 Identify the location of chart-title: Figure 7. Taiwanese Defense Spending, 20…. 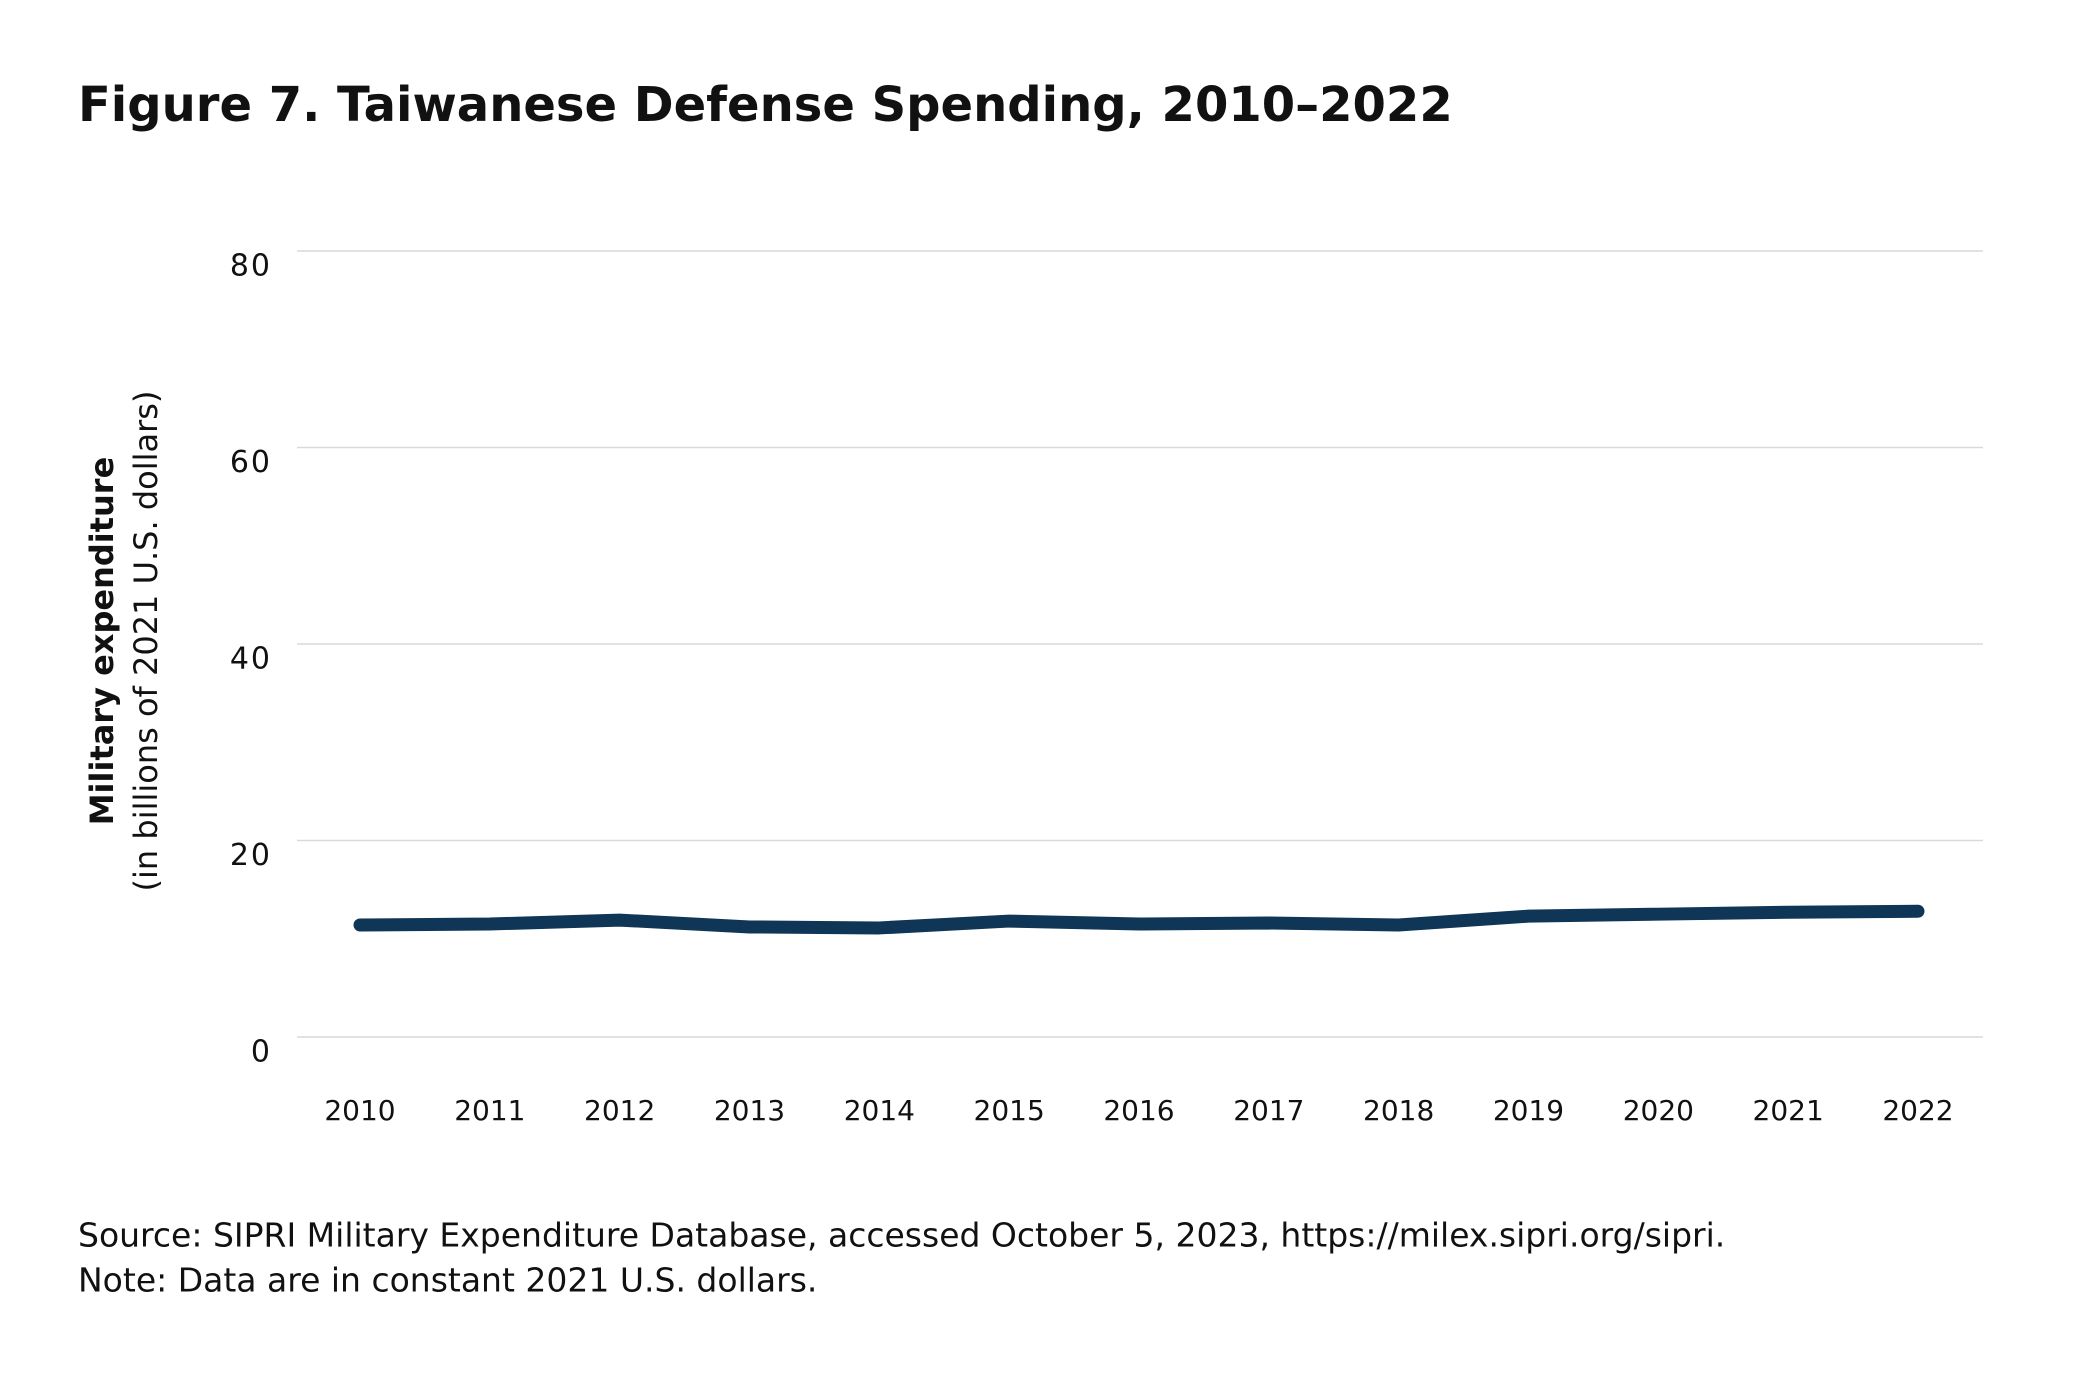
(765, 105).